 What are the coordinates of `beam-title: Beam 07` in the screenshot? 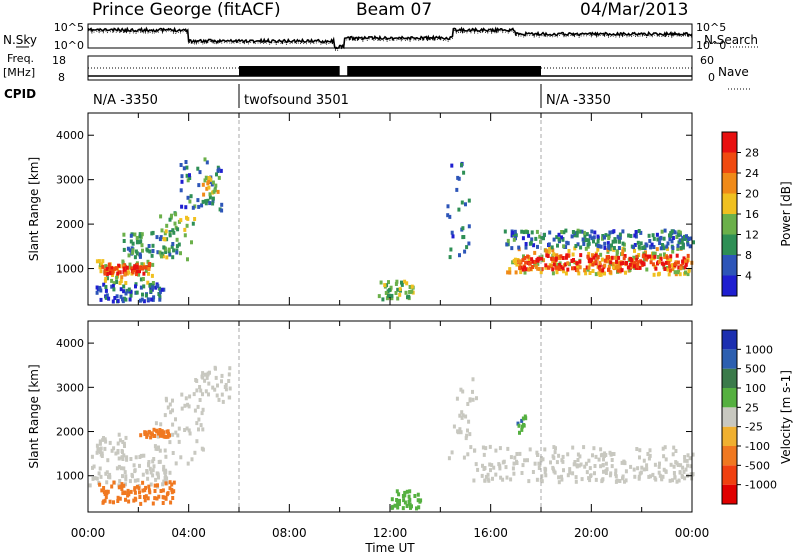 It's located at (394, 10).